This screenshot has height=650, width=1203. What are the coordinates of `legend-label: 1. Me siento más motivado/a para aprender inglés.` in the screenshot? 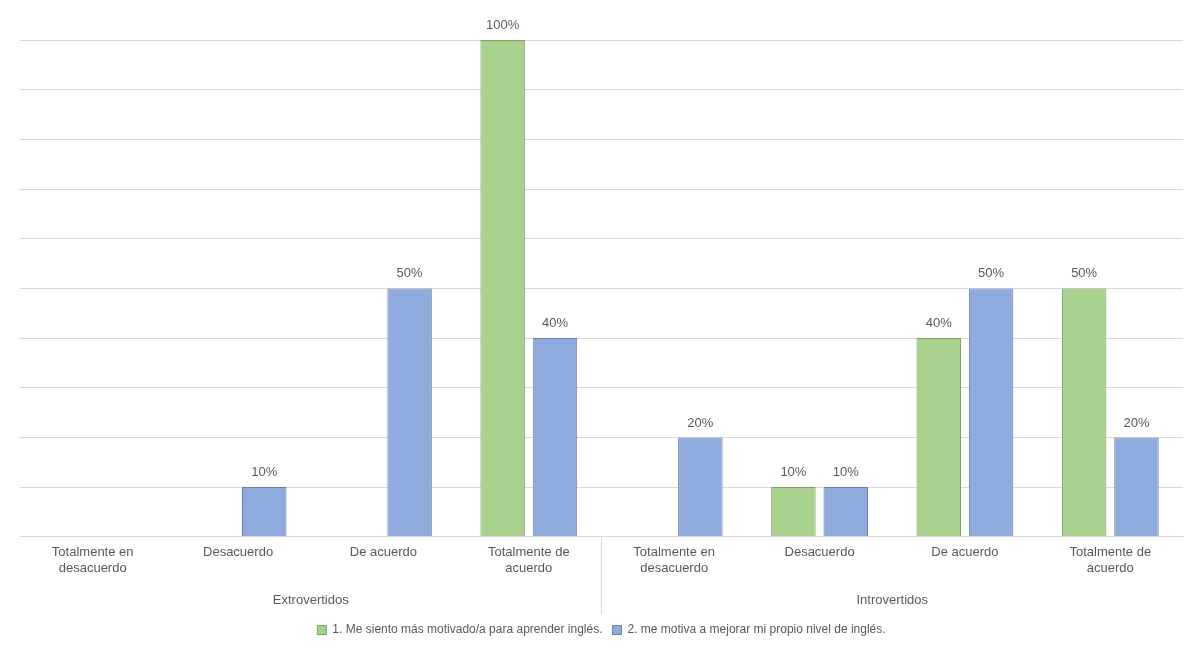 It's located at (467, 629).